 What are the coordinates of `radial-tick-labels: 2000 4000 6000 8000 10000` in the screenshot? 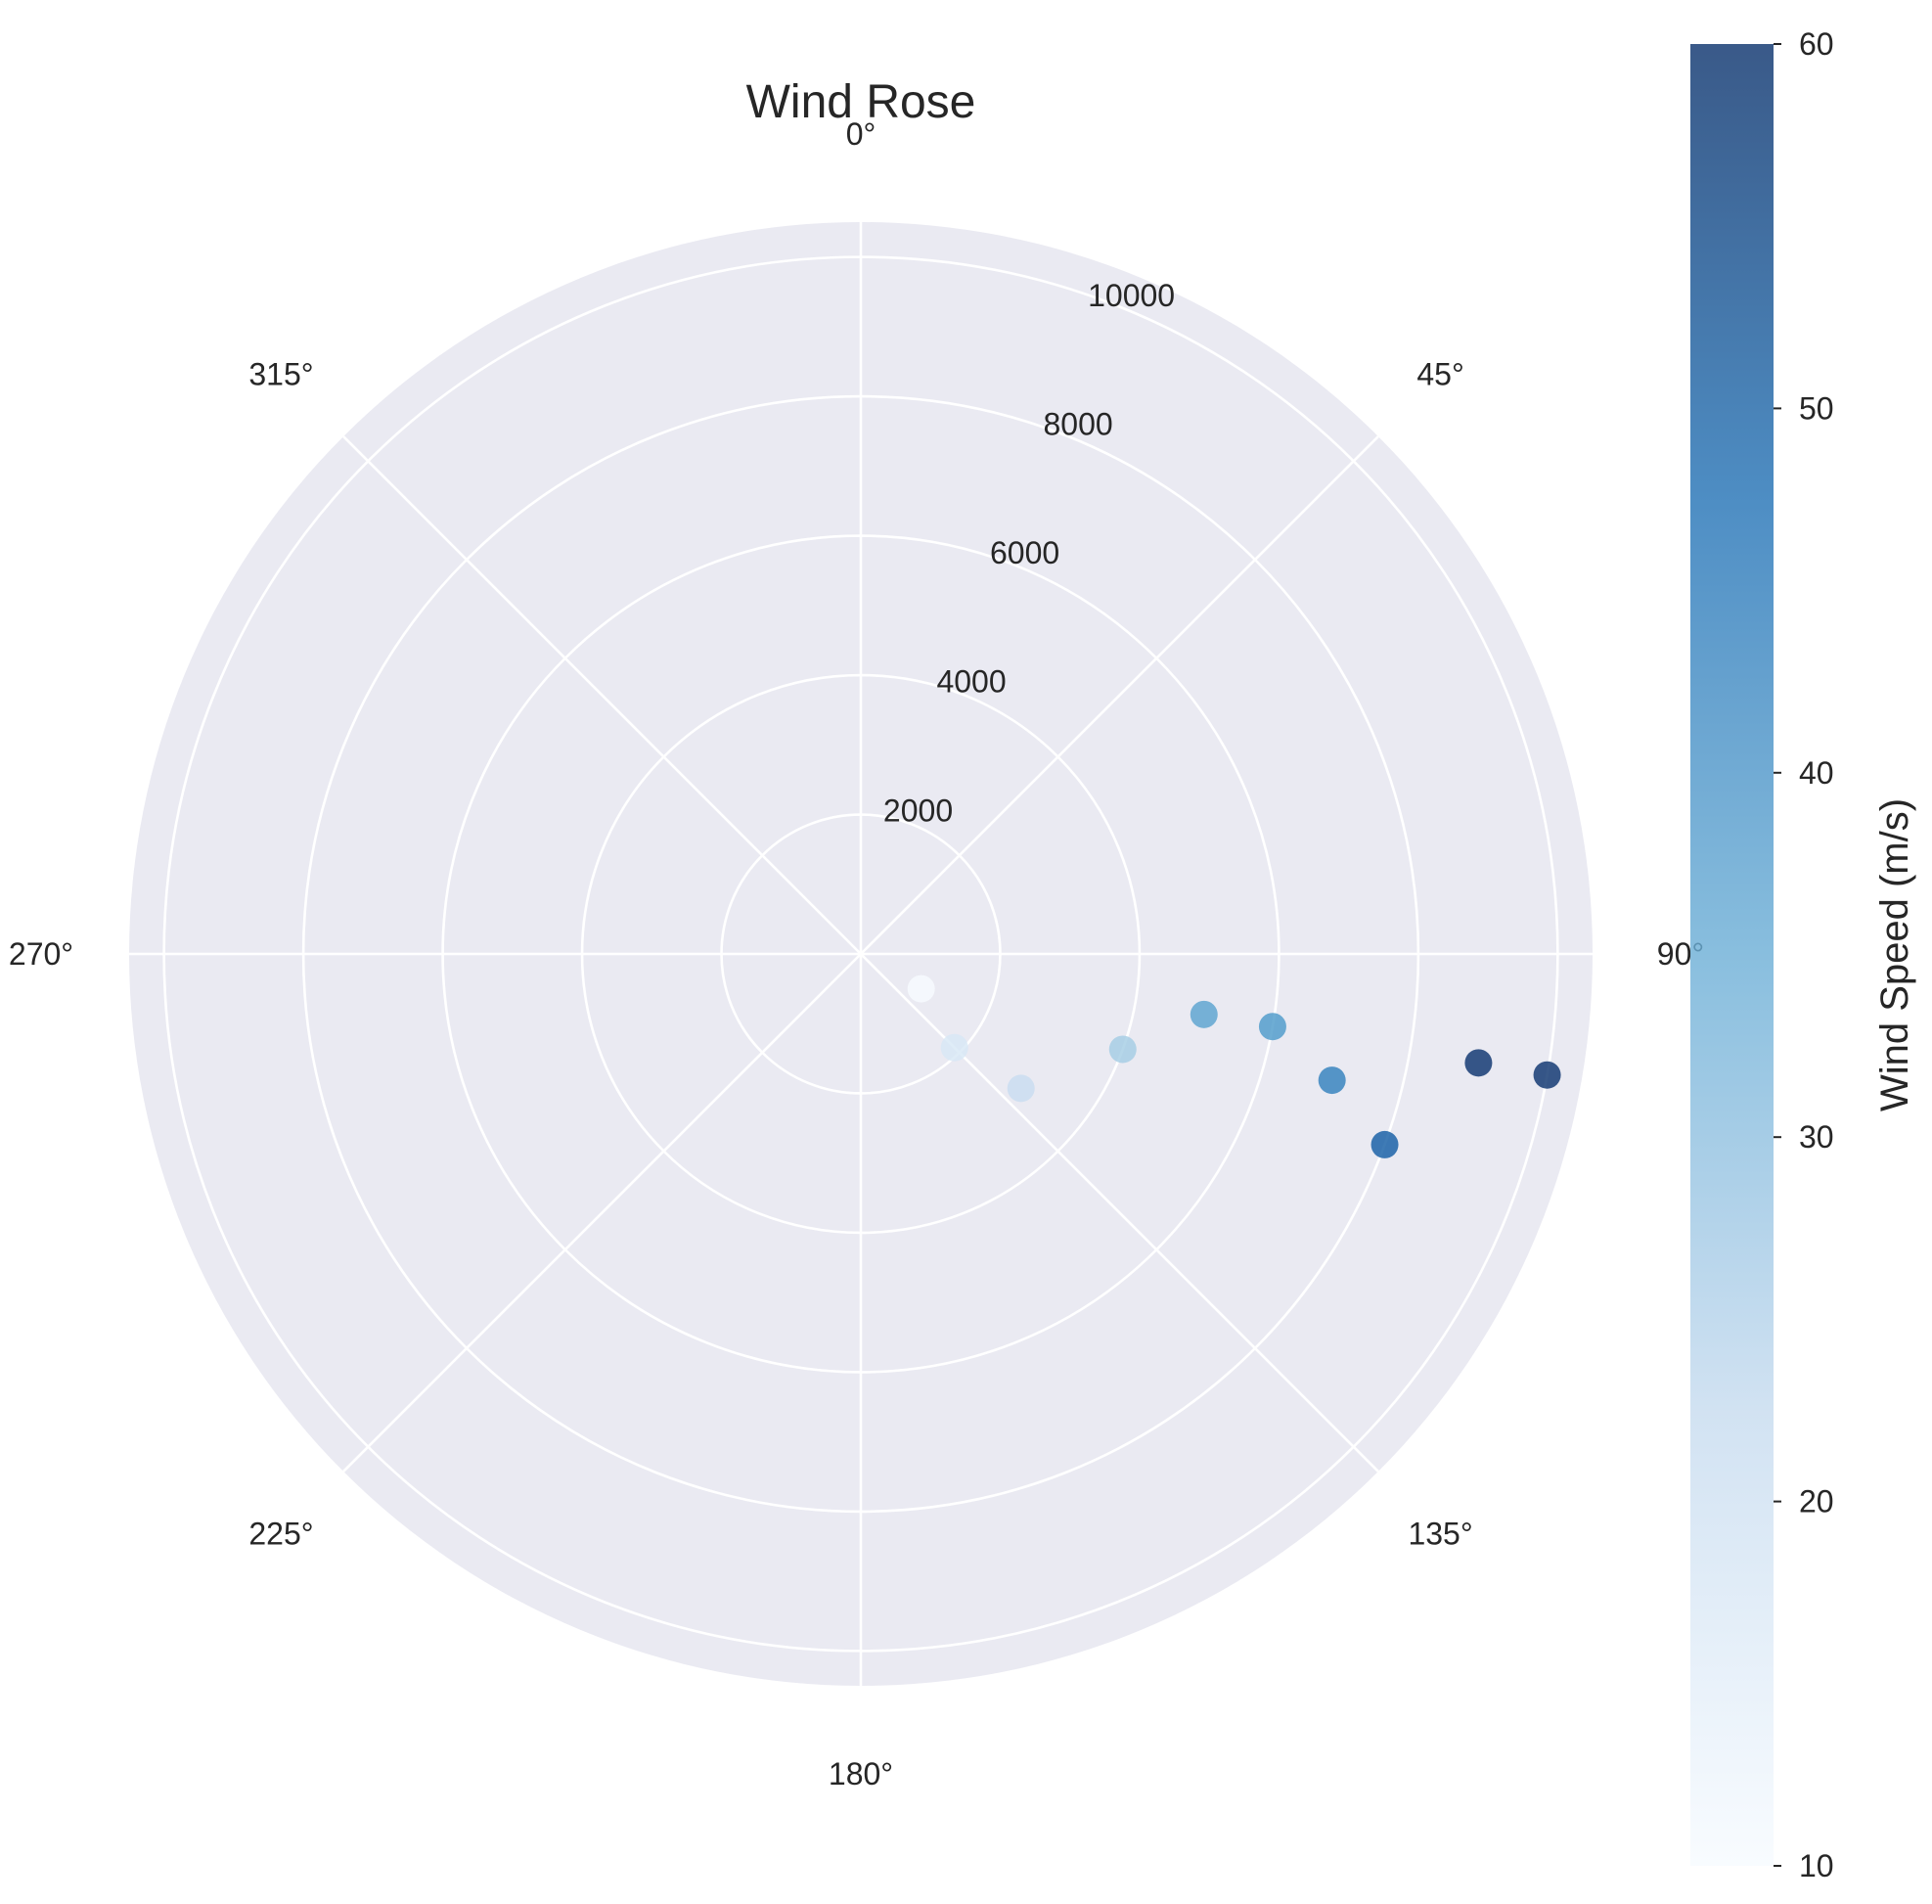 It's located at (1029, 553).